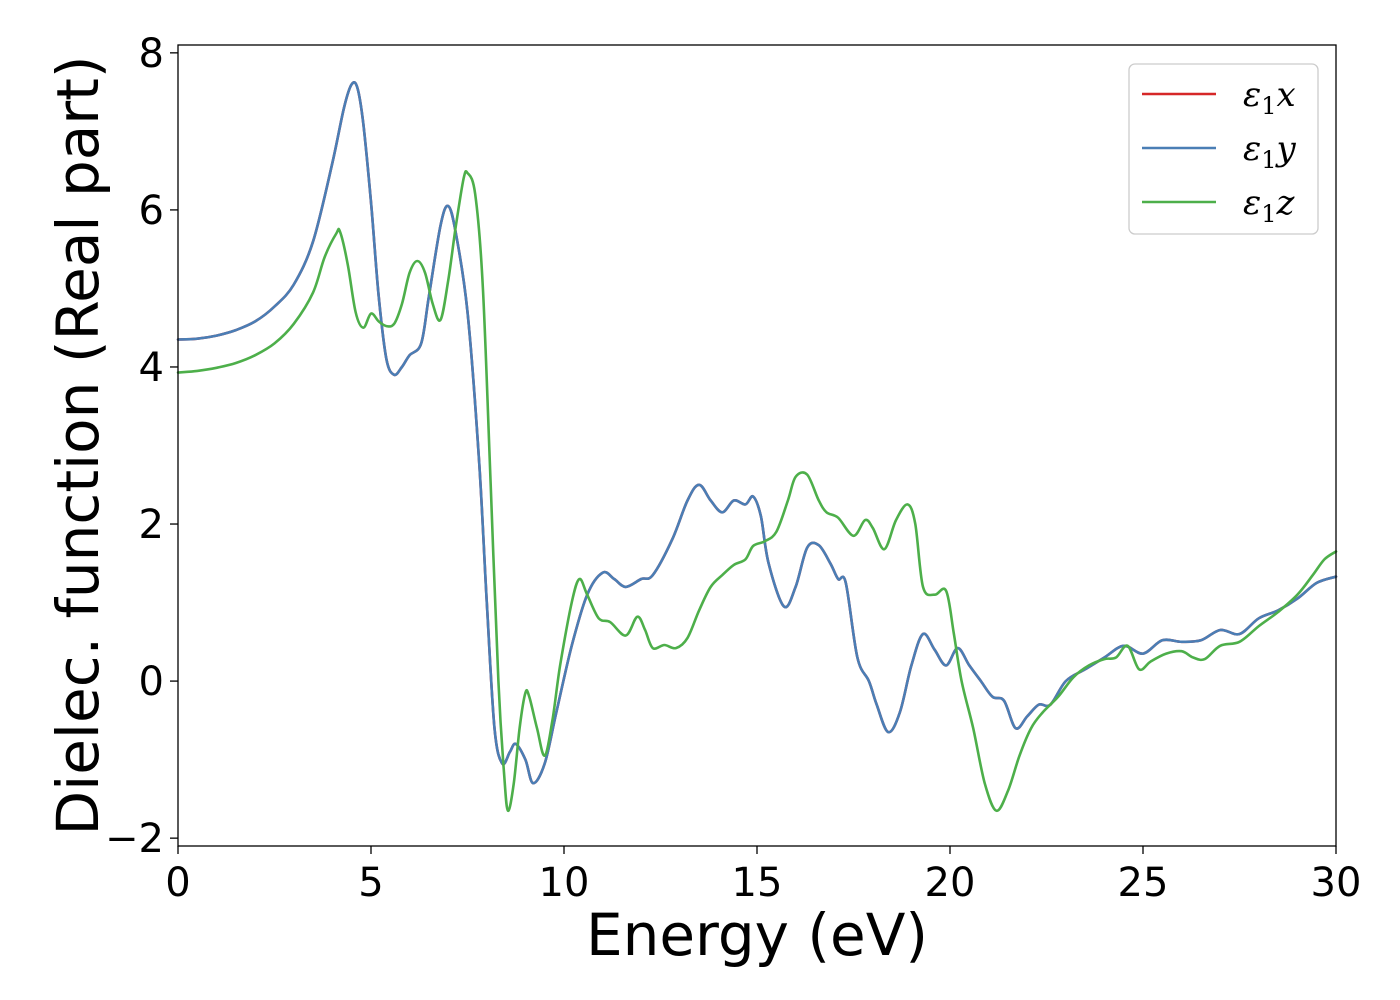 This screenshot has width=1400, height=1000. Describe the element at coordinates (1270, 151) in the screenshot. I see `legend-label-y: ε1y` at that location.